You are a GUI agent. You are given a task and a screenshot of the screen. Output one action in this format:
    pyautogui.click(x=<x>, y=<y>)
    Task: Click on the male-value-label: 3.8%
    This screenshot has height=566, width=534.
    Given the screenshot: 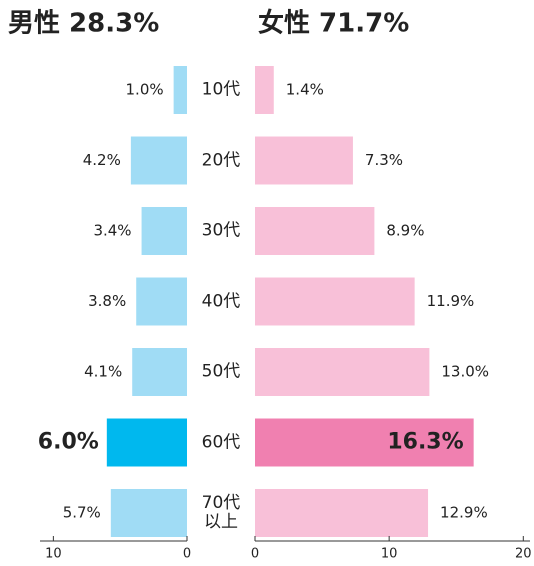 What is the action you would take?
    pyautogui.click(x=107, y=301)
    